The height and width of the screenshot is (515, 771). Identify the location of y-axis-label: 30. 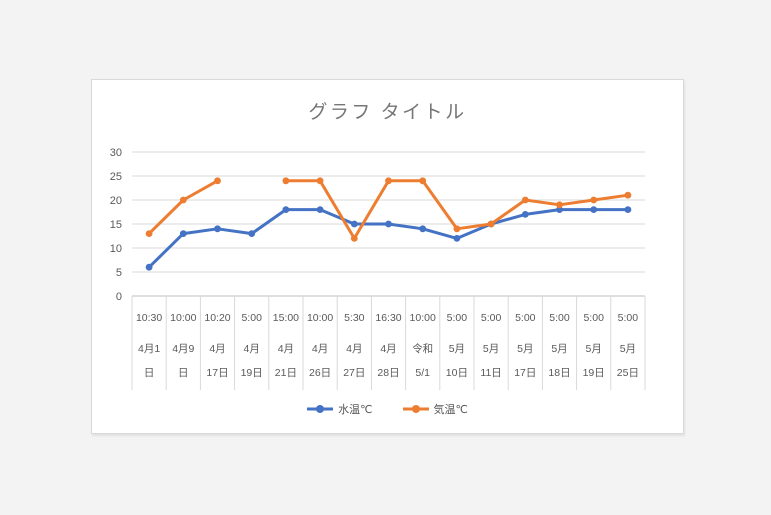
(116, 153).